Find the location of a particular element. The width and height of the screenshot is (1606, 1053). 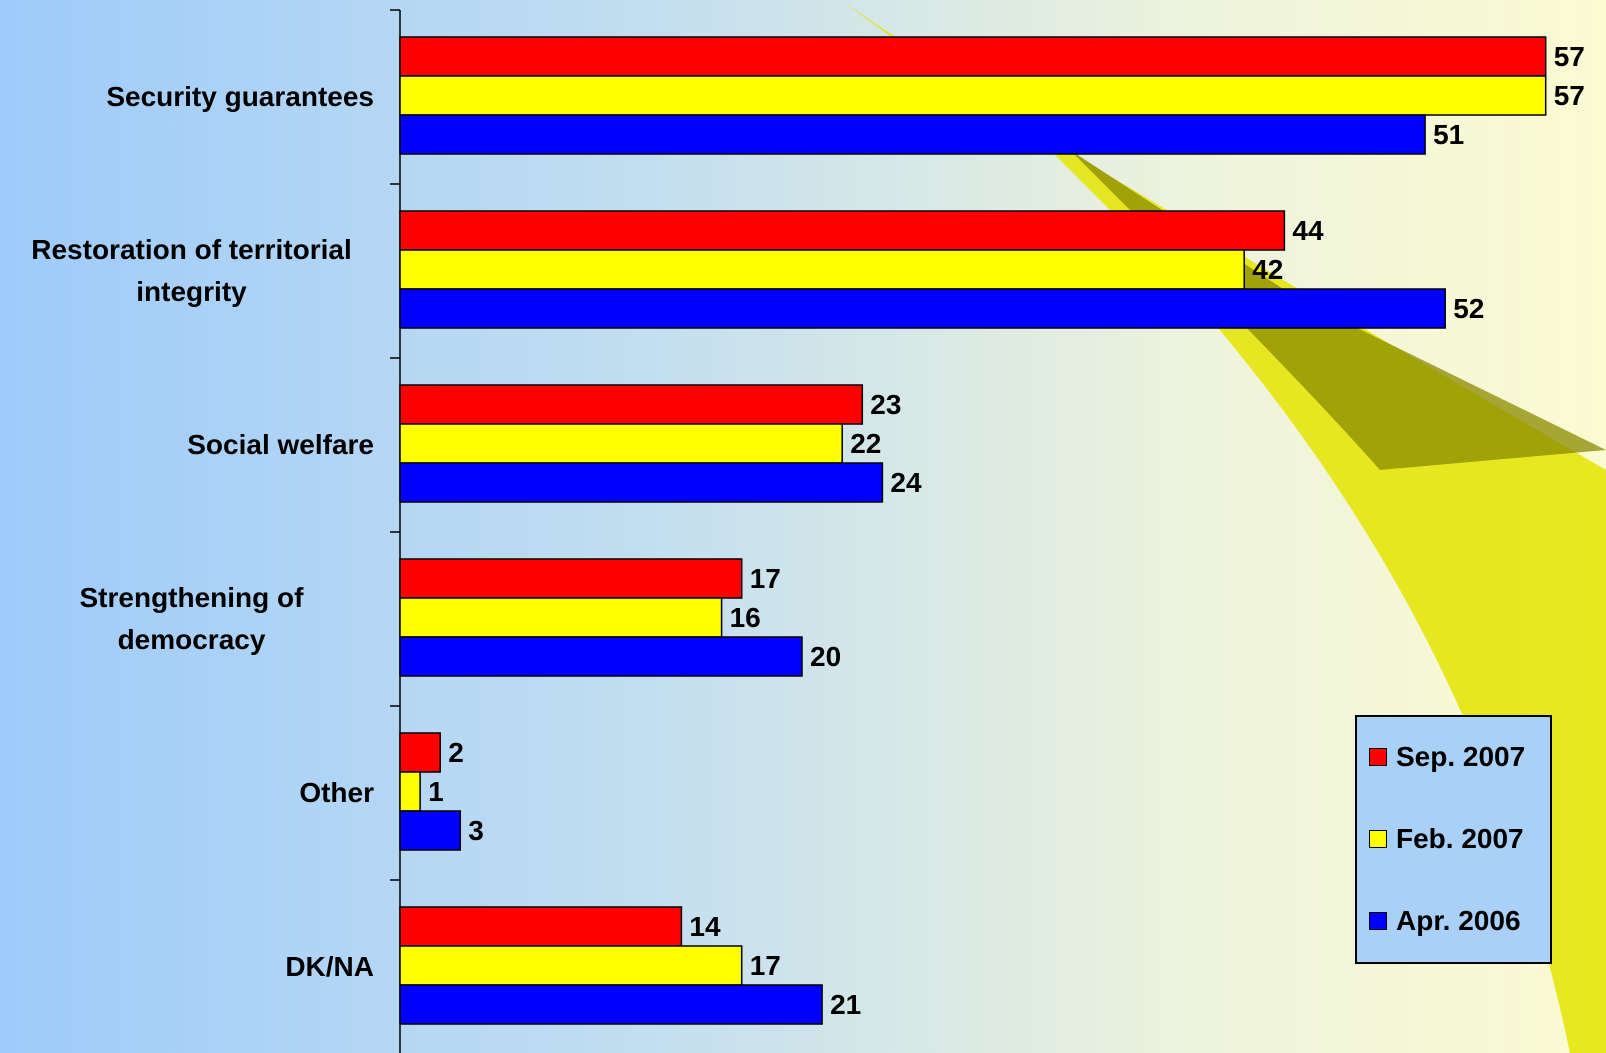

category-label-box: Other is located at coordinates (187, 793).